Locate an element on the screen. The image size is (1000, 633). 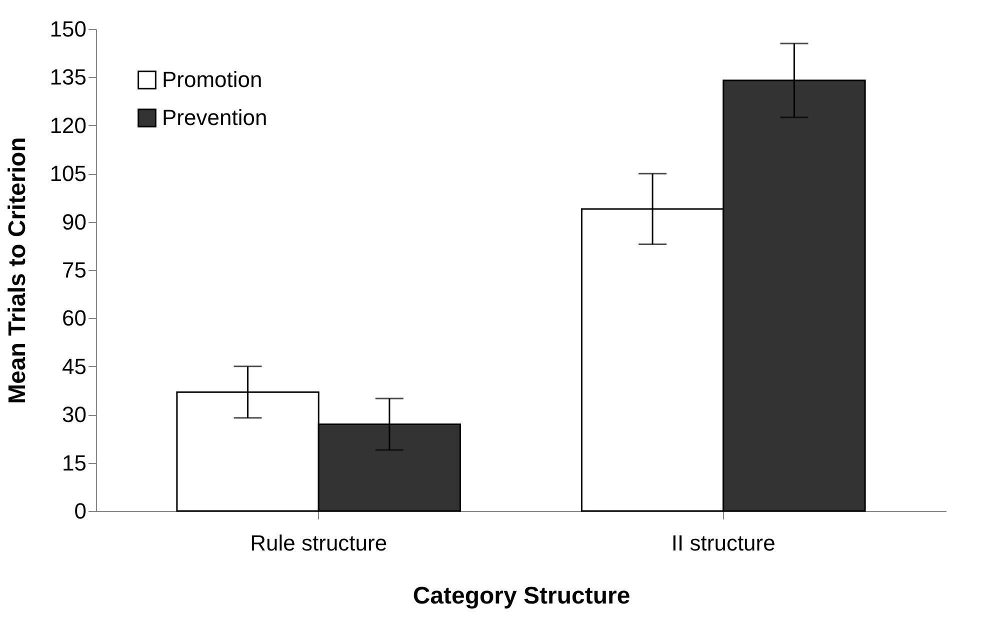
y-tick-label: 45 is located at coordinates (74, 366).